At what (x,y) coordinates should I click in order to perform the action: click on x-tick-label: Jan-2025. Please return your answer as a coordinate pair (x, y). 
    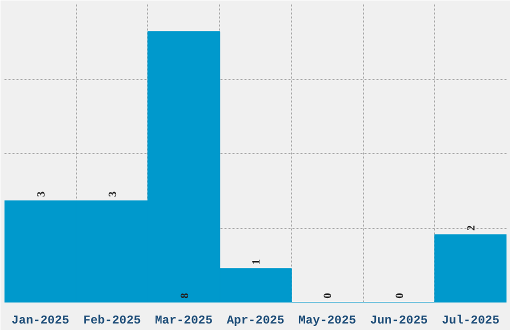
    Looking at the image, I should click on (41, 321).